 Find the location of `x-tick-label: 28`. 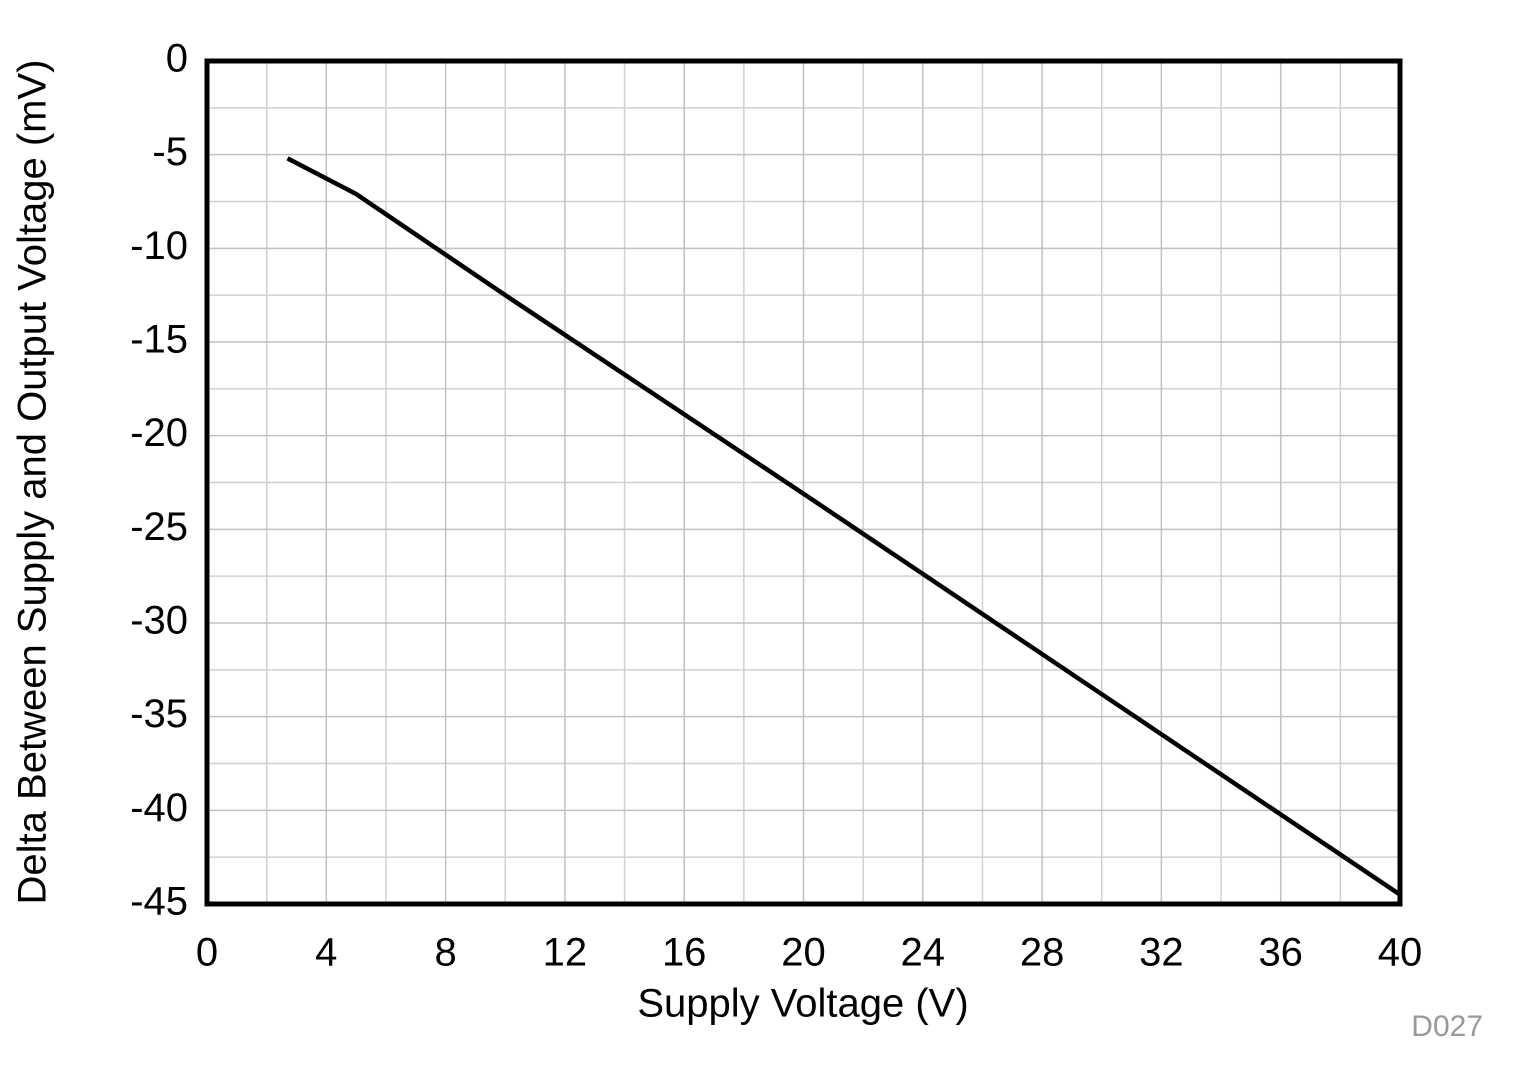

x-tick-label: 28 is located at coordinates (1042, 953).